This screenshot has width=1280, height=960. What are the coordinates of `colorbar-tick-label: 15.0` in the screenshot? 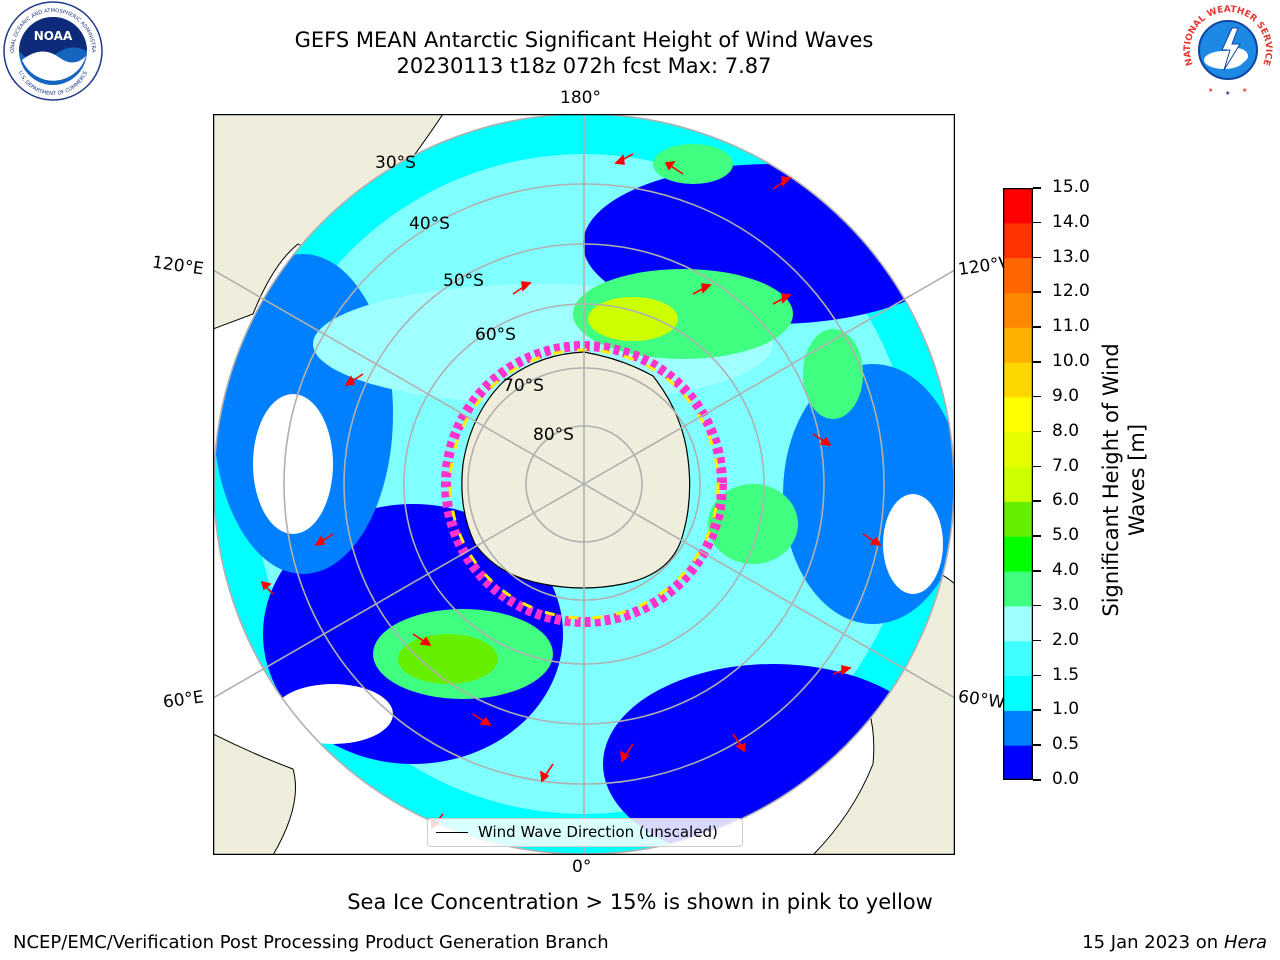 It's located at (1071, 187).